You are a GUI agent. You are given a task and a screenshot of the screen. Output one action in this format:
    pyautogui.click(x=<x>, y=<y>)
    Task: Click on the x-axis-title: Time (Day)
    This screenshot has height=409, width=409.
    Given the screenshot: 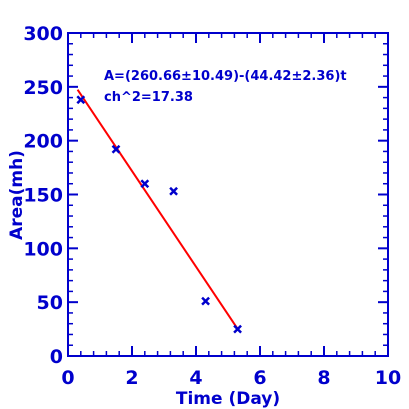 What is the action you would take?
    pyautogui.click(x=228, y=399)
    